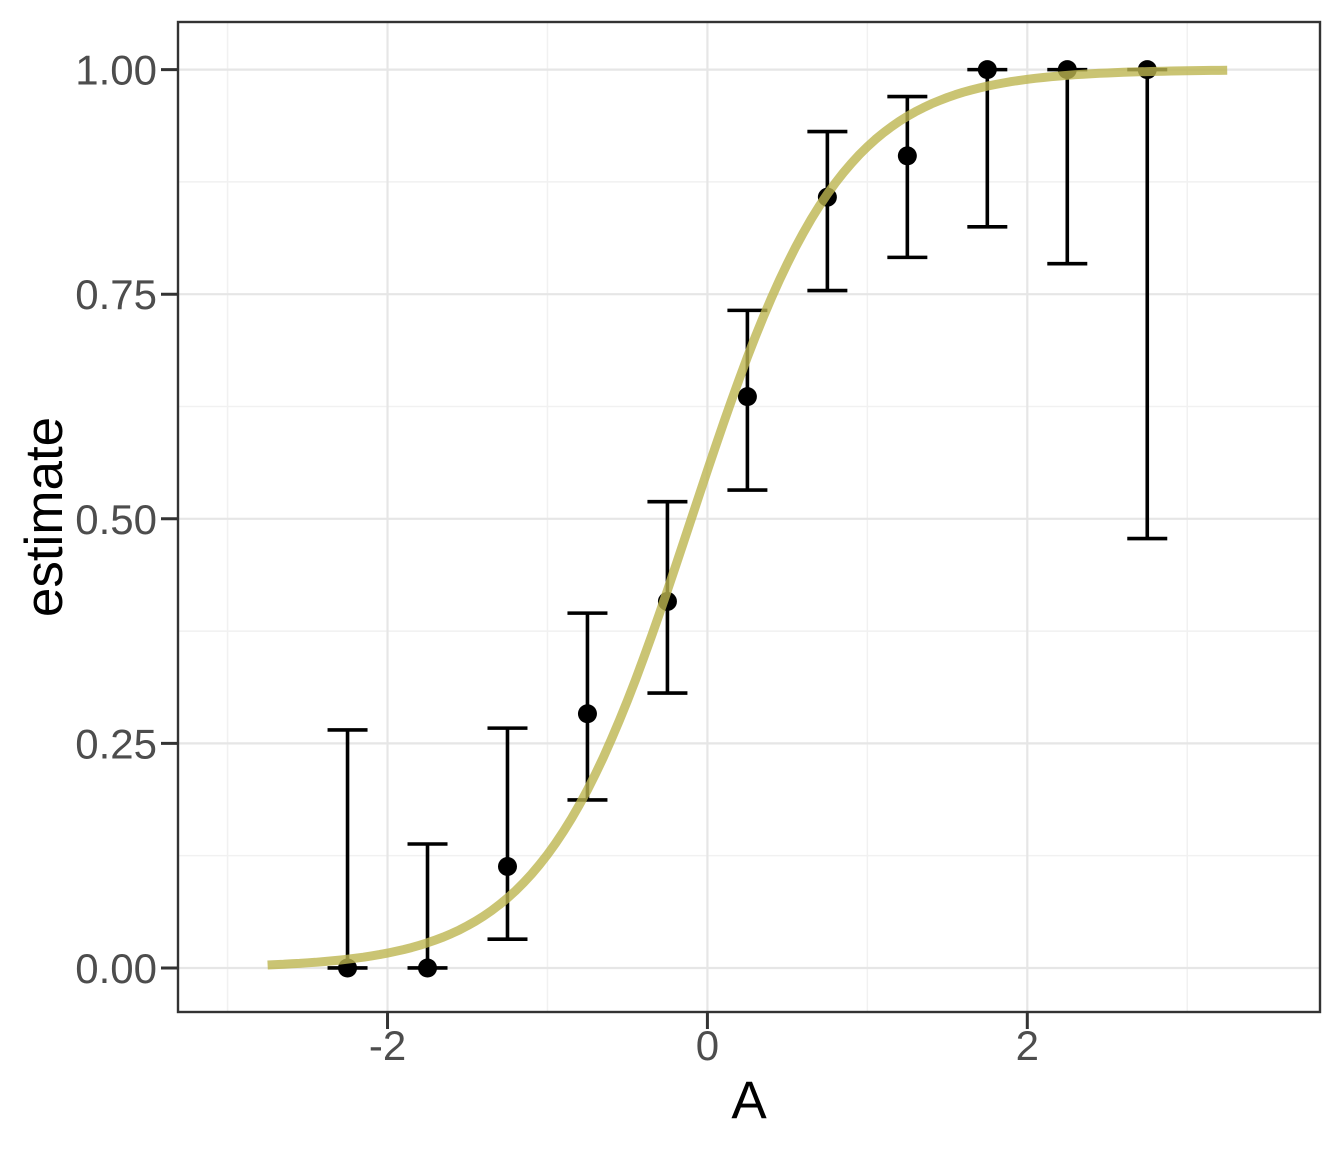 The image size is (1344, 1152). I want to click on y-axis: 0.00 0.25 0.50 0.75 1.00, so click(126, 519).